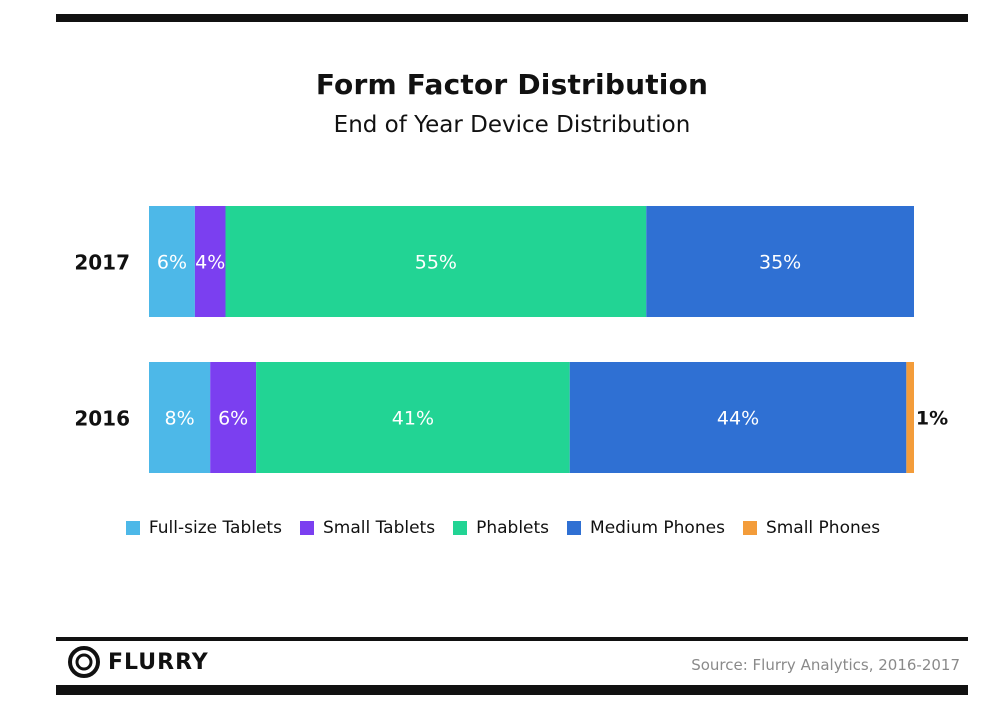  I want to click on data-label-2016-phablets: 41%, so click(413, 419).